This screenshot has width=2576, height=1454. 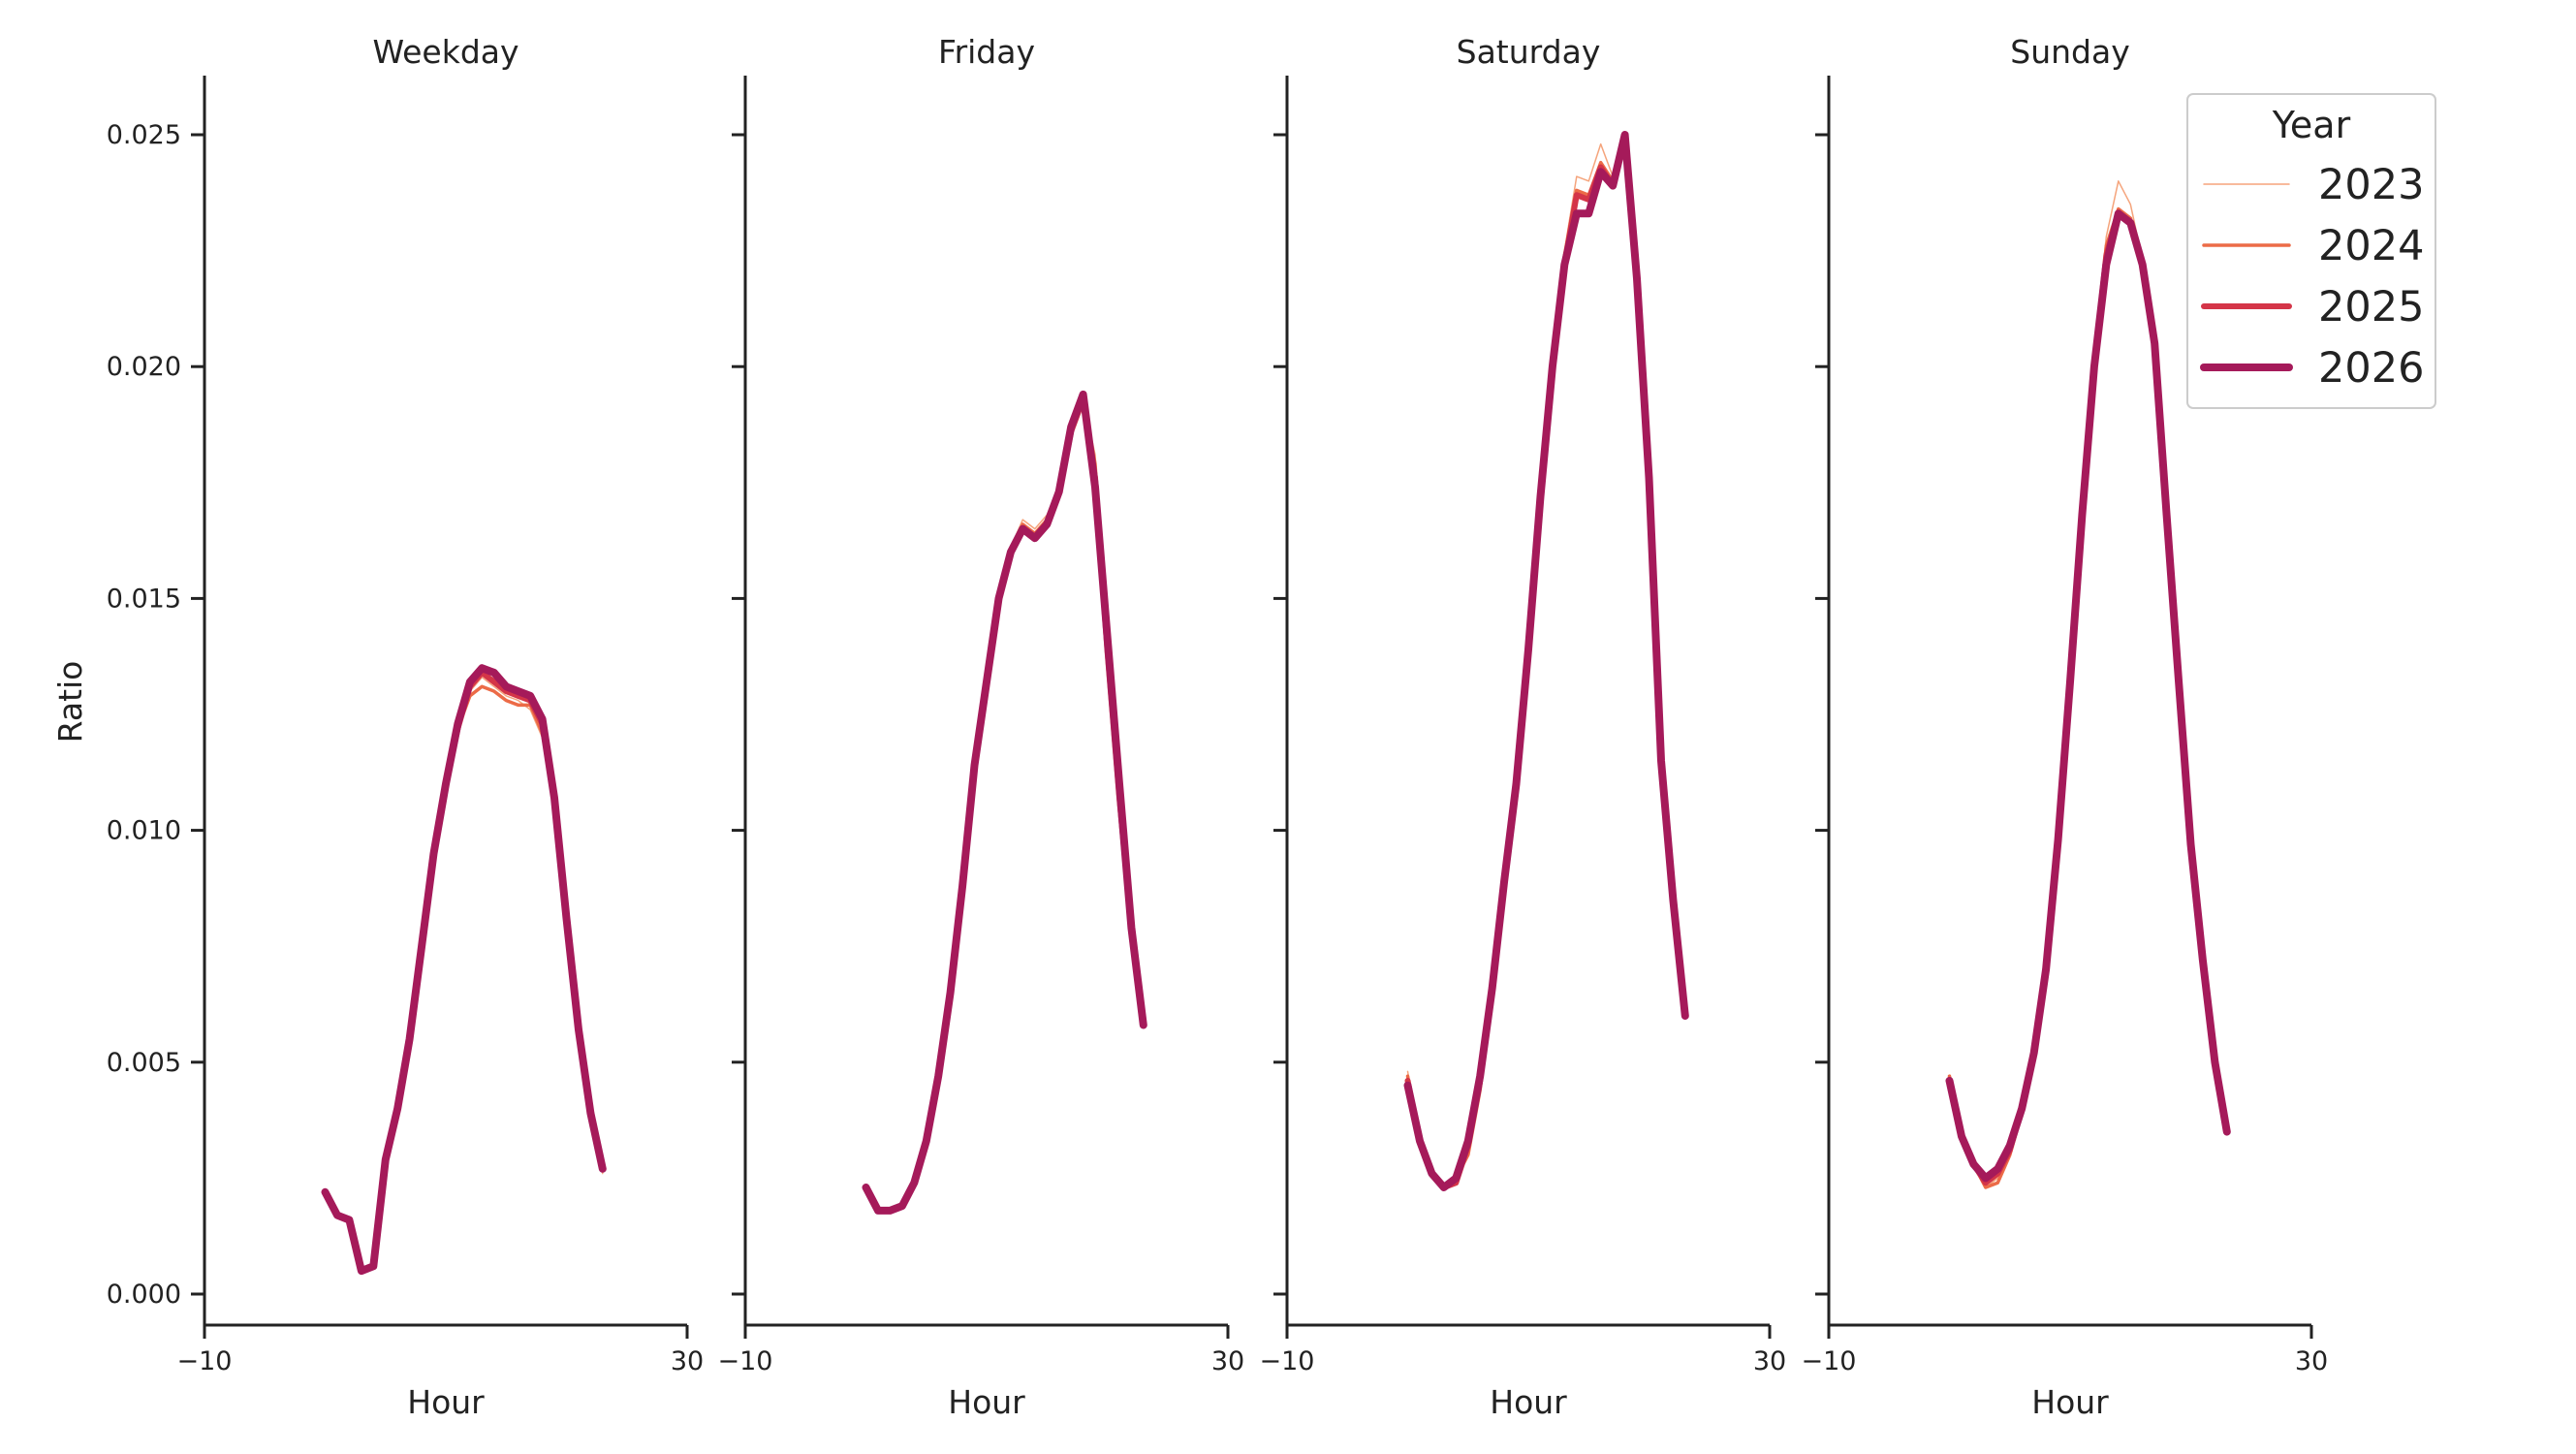 What do you see at coordinates (144, 1063) in the screenshot?
I see `y-tick-label: 0.005` at bounding box center [144, 1063].